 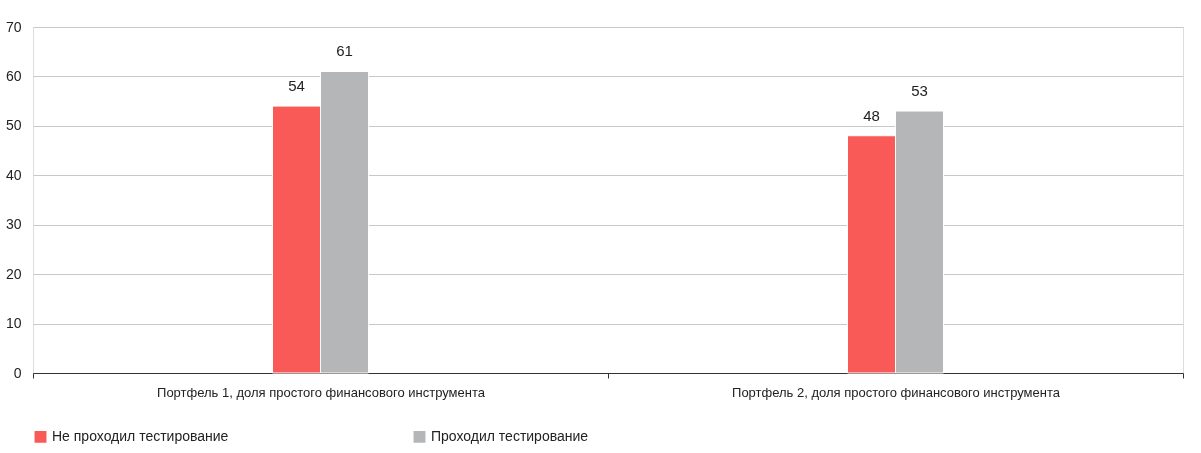 I want to click on legend-label: Проходил тестирование, so click(x=510, y=435).